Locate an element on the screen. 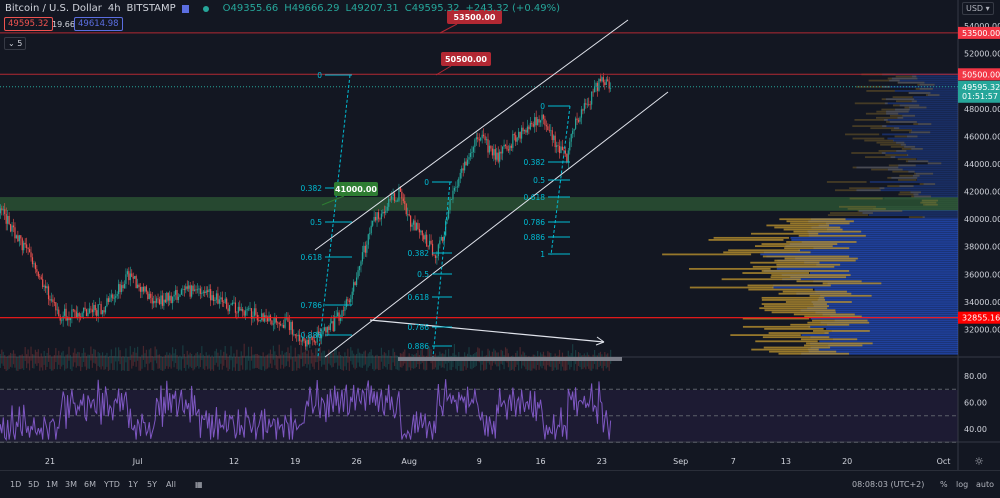  fib-retracement: 0 0.382 0.5 0.618 0.786 0.886 1 is located at coordinates (547, 180).